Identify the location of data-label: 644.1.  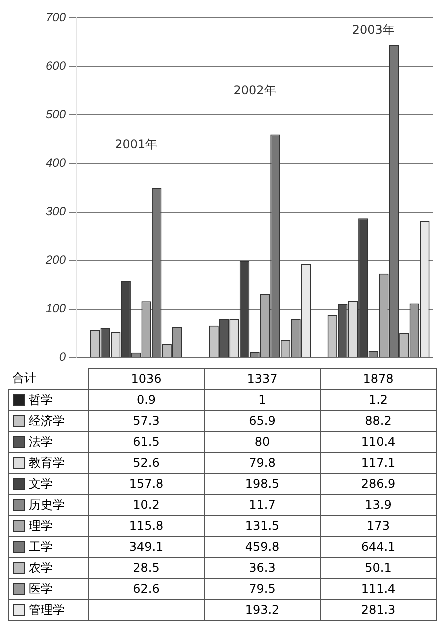
(378, 547).